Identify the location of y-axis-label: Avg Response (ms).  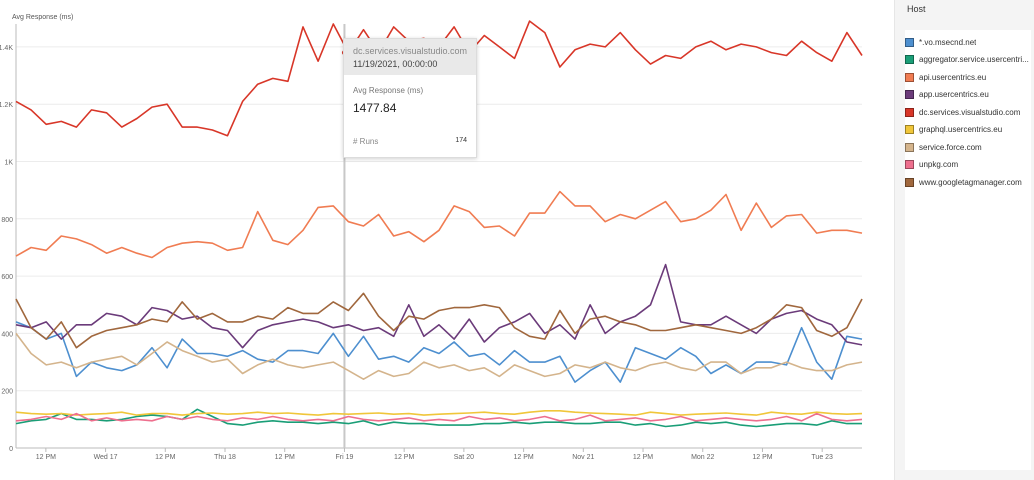
(43, 17).